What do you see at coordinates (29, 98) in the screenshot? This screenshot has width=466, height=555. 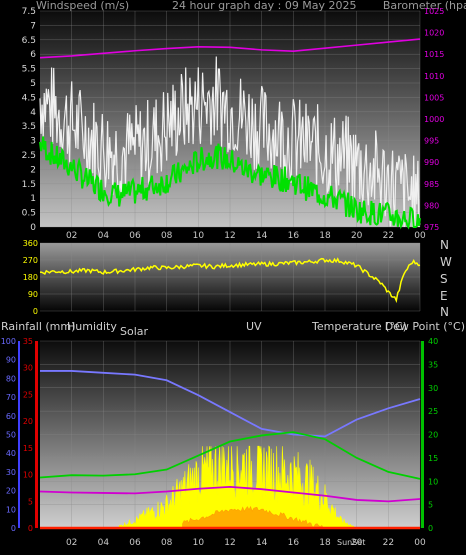 I see `wind-tick-label: 4.5` at bounding box center [29, 98].